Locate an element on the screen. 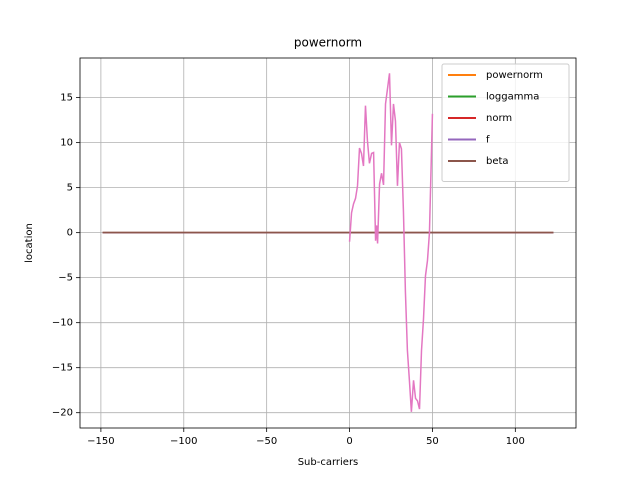 This screenshot has height=480, width=640. legend-label: norm is located at coordinates (499, 118).